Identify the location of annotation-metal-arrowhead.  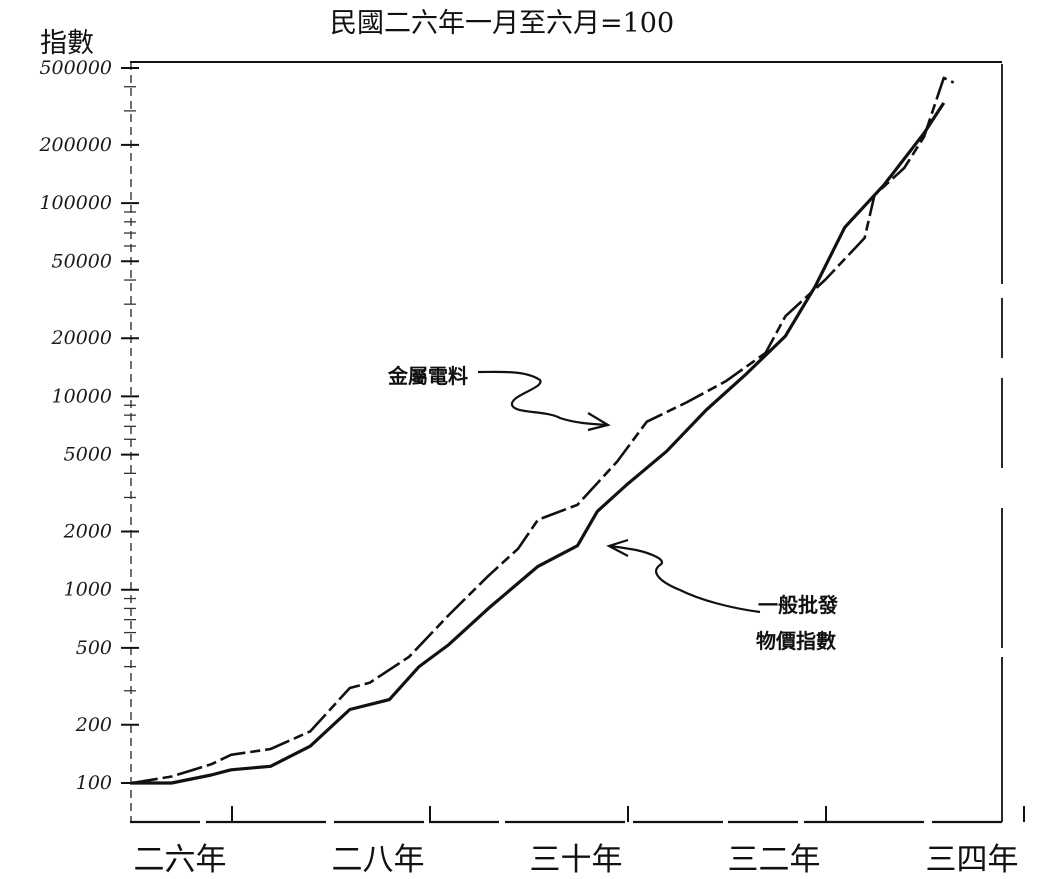
(599, 422).